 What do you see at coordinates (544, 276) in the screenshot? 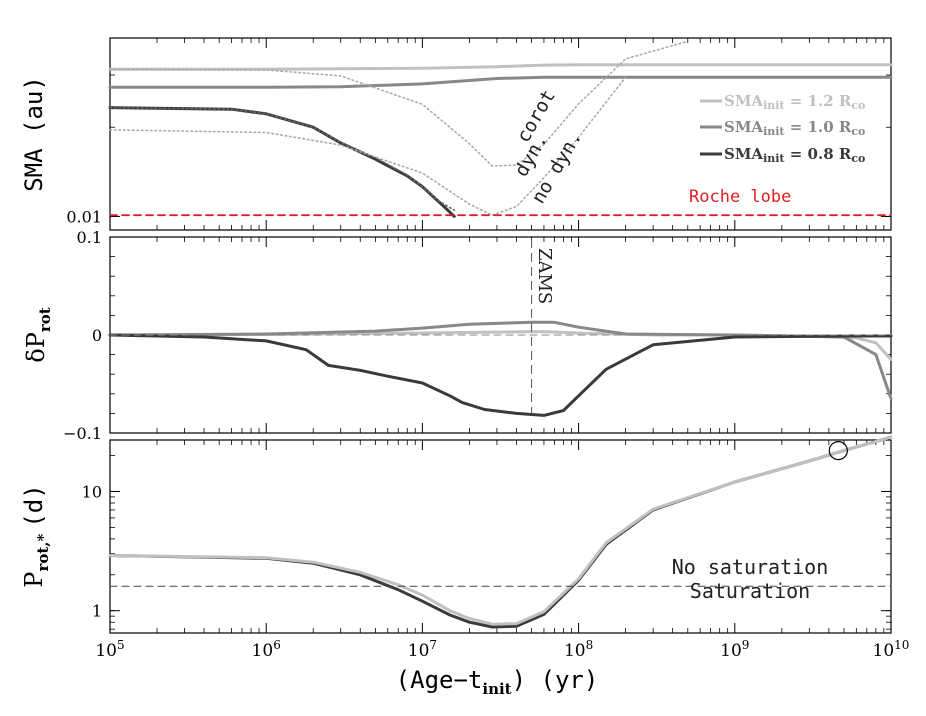
I see `zams-label: ZAMS` at bounding box center [544, 276].